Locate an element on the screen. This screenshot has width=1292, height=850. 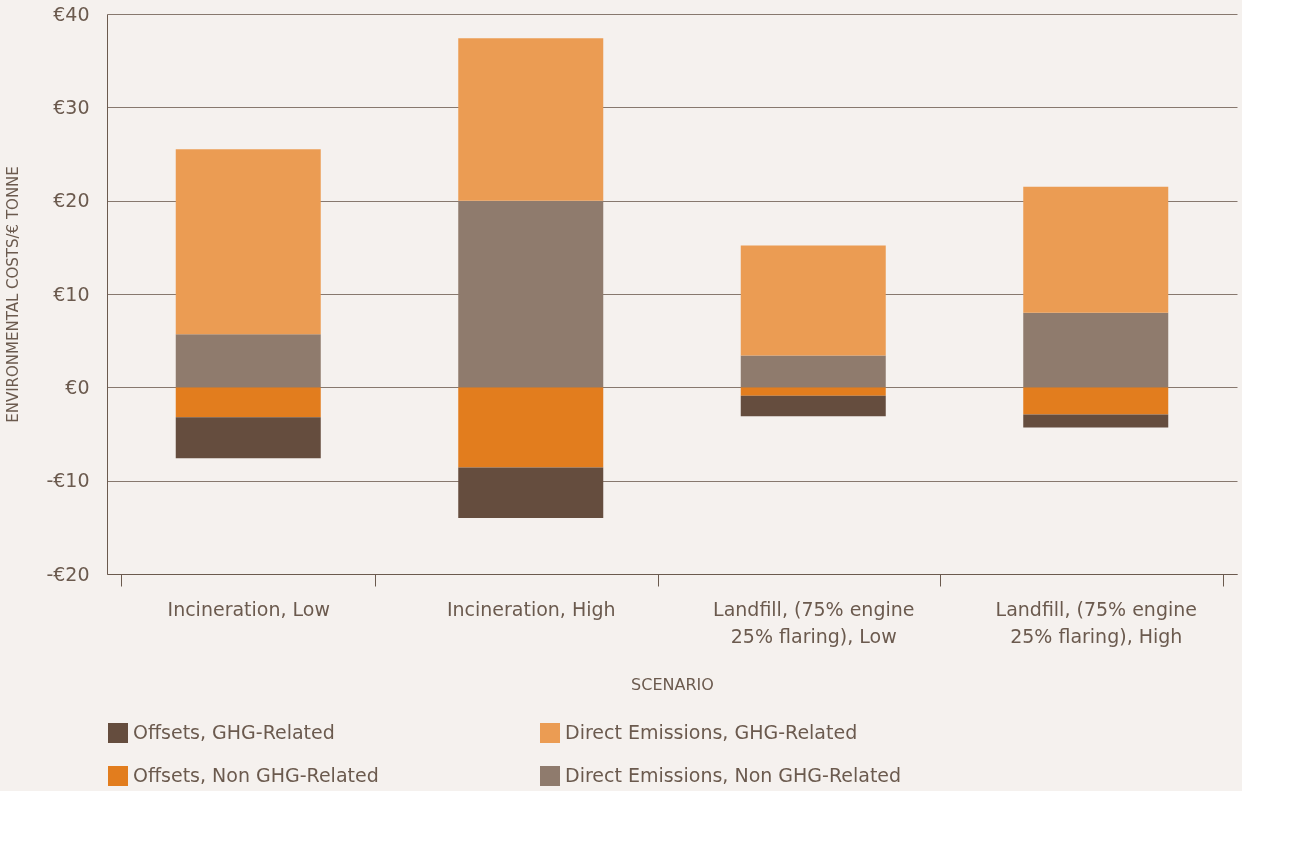
x-tick-label: Incineration, Low is located at coordinates (248, 608).